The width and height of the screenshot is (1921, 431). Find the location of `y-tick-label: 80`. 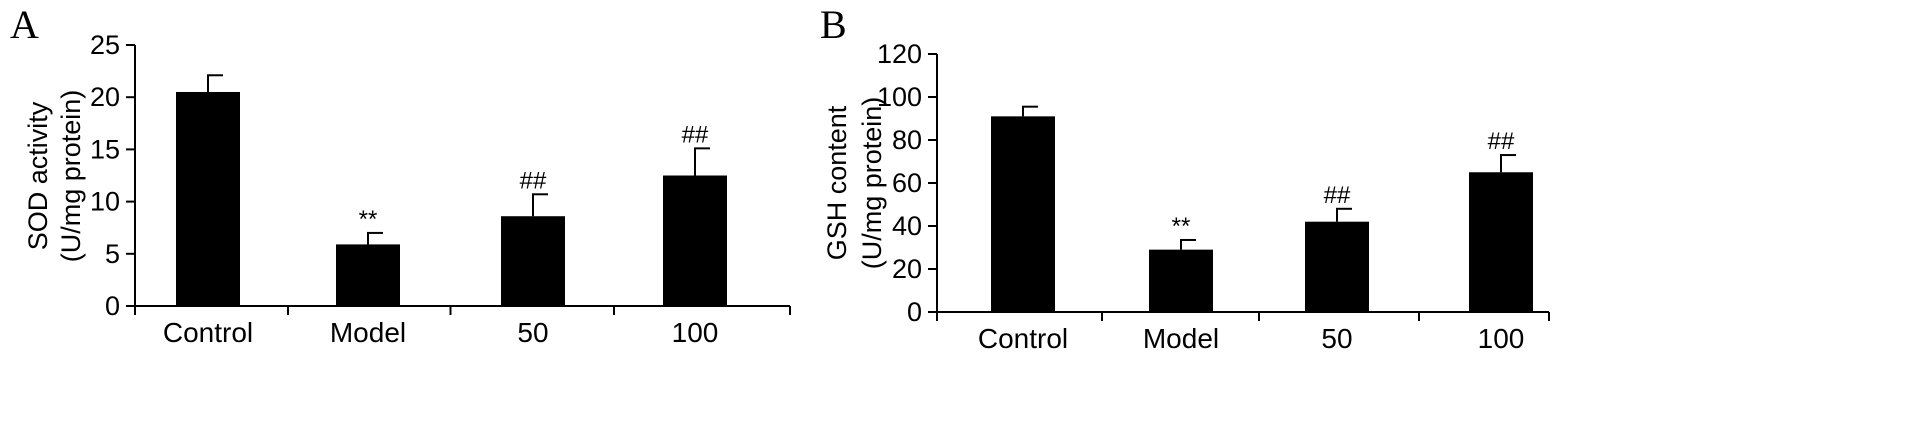

y-tick-label: 80 is located at coordinates (907, 140).